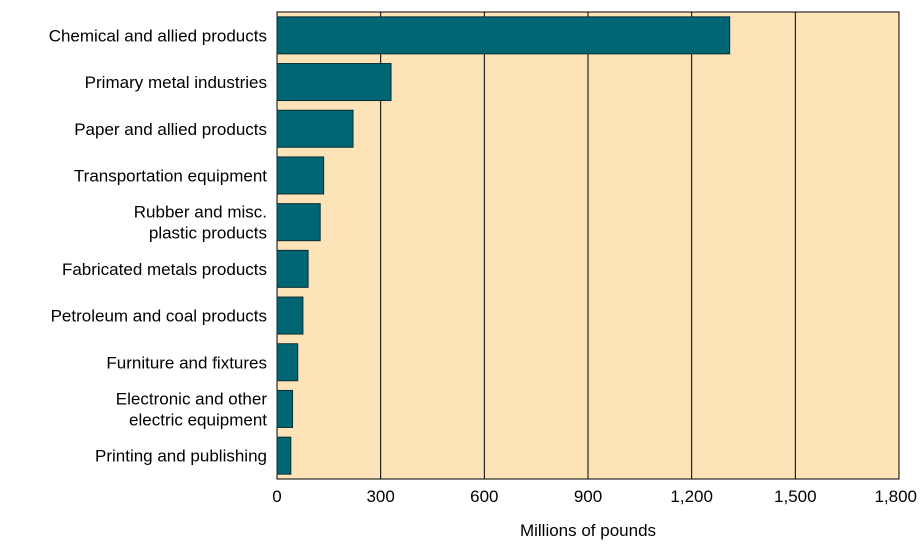 This screenshot has width=922, height=544. I want to click on category-label: Primary metal industries, so click(176, 82).